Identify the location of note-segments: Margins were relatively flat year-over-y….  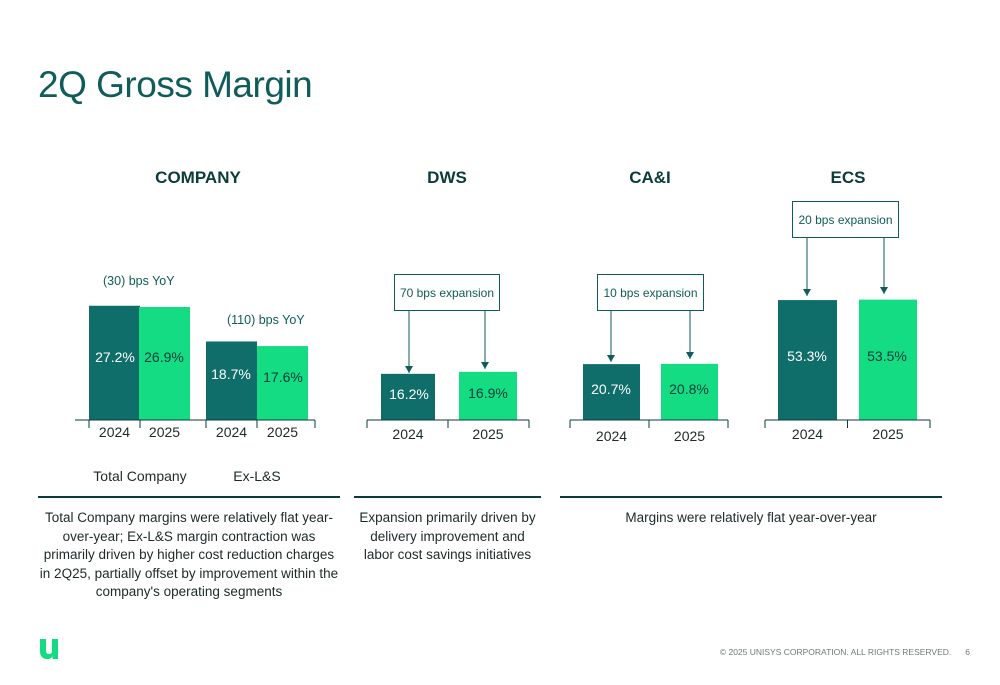
(751, 517).